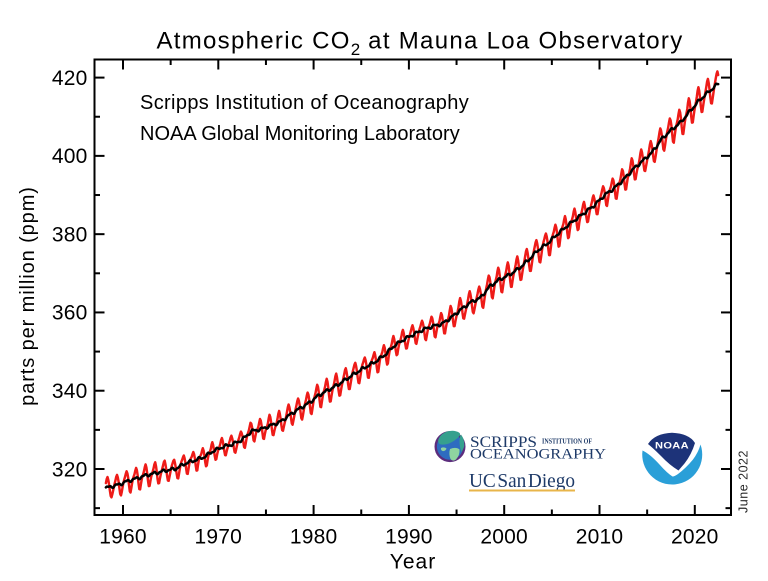  Describe the element at coordinates (522, 481) in the screenshot. I see `svg-text: UC San Diego` at that location.